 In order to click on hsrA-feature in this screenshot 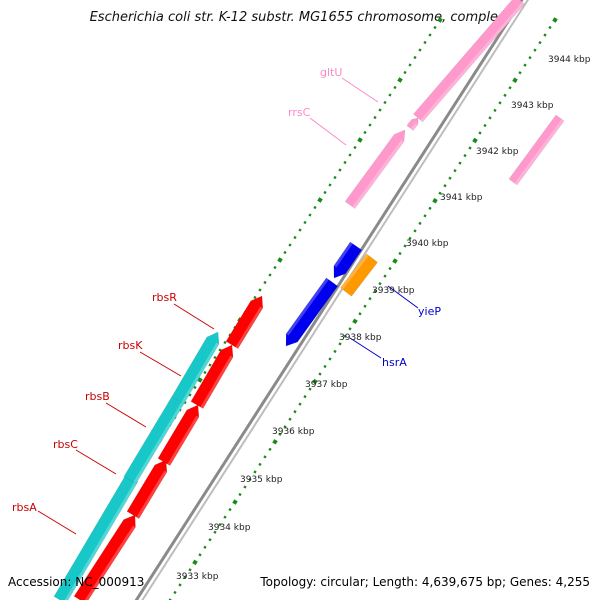, I will do `click(312, 312)`.